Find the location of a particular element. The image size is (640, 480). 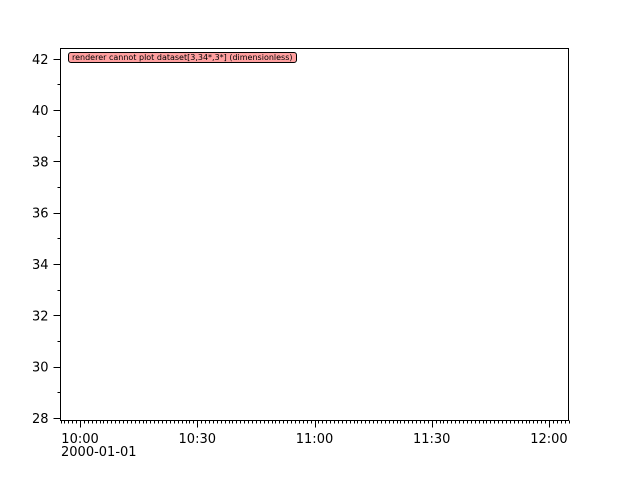

x-tick-label: 10:00 is located at coordinates (79, 439).